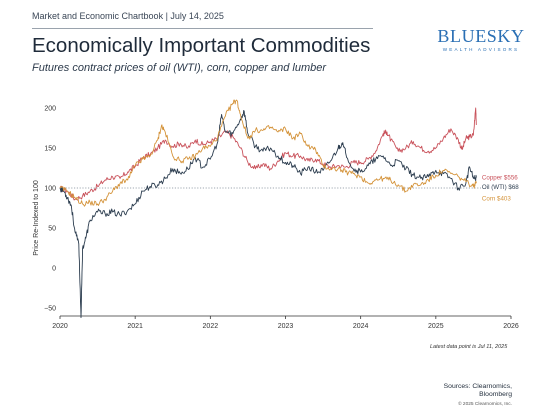 The image size is (560, 420). Describe the element at coordinates (477, 386) in the screenshot. I see `sources-line-1: Sources: Clearnomics,` at that location.